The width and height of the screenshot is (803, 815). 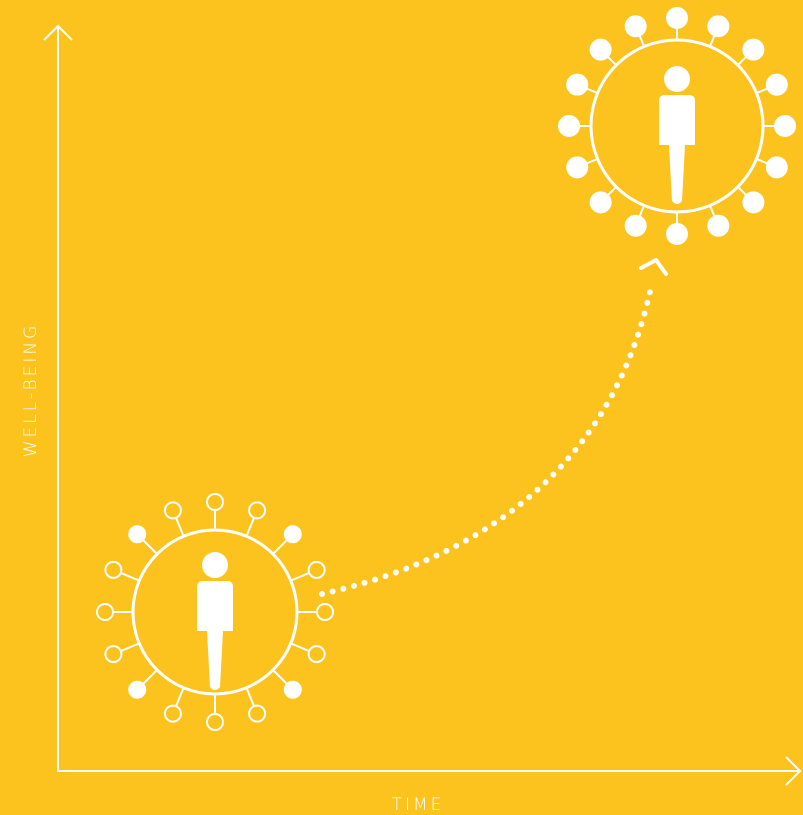 I want to click on person-small, so click(x=215, y=612).